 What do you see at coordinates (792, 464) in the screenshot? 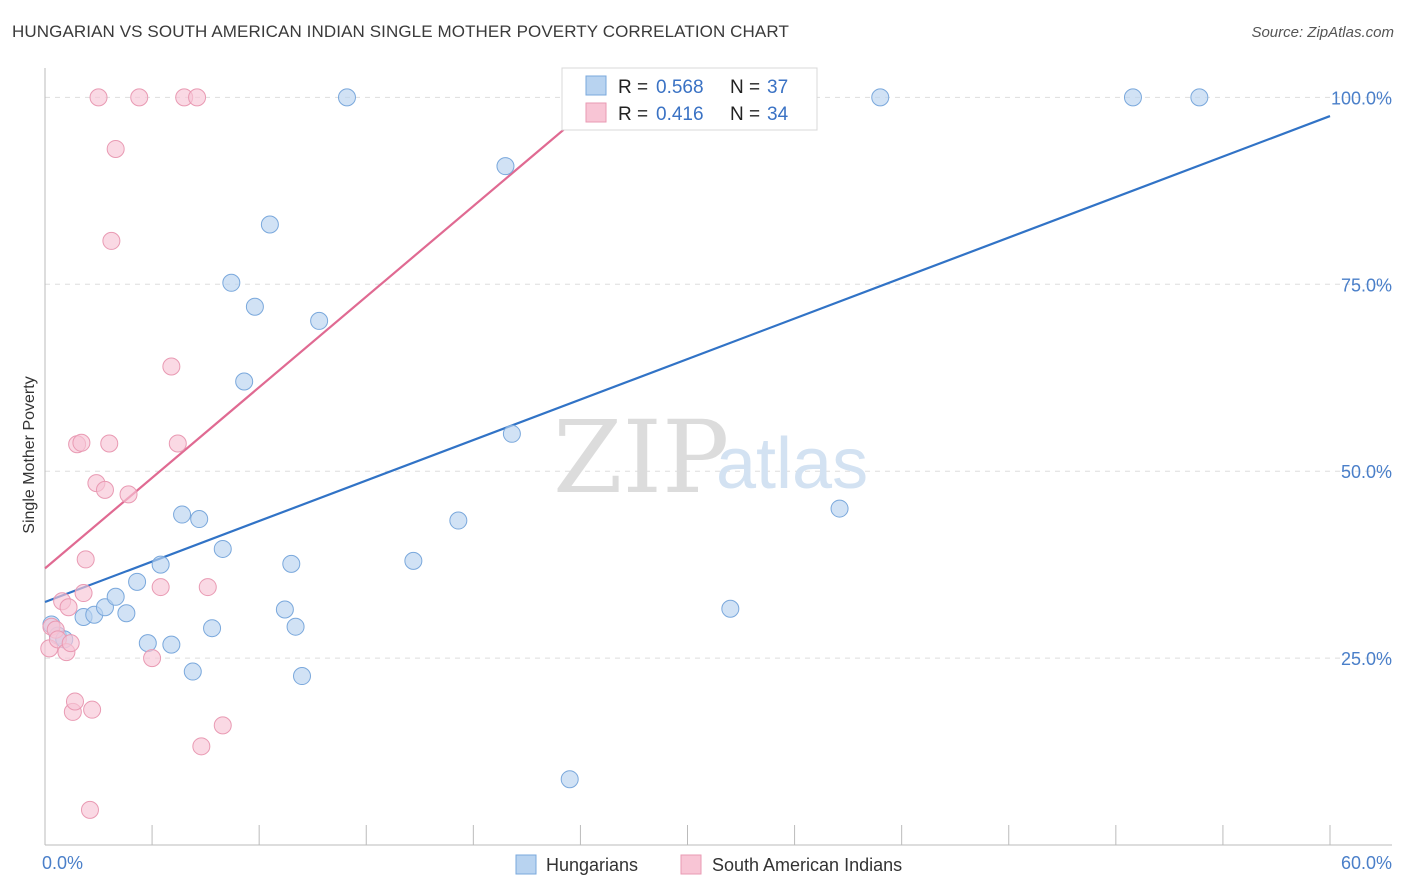
I see `watermark-atlas: atlas` at bounding box center [792, 464].